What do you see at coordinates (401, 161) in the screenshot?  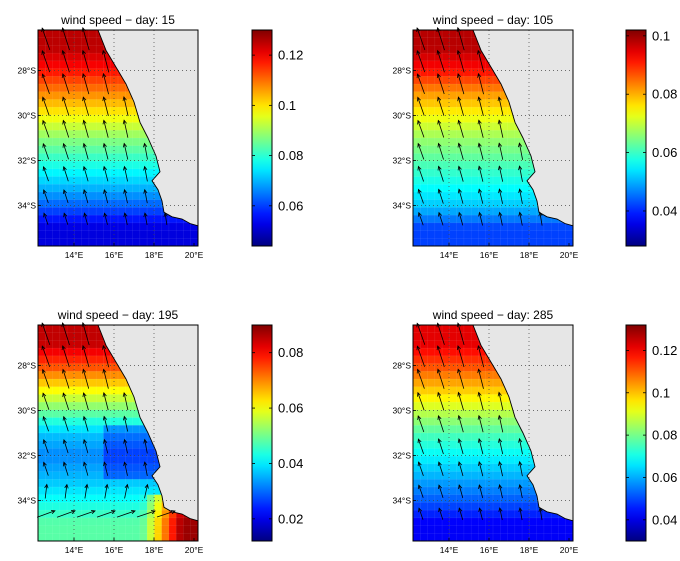 I see `lat-tick-label: 32°S` at bounding box center [401, 161].